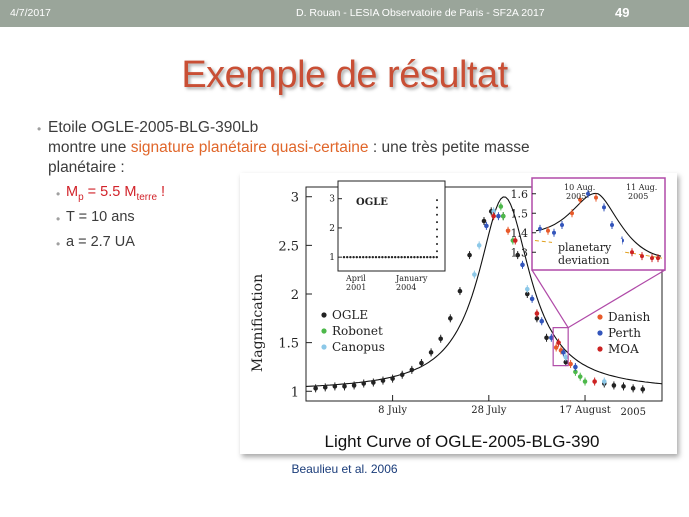  Describe the element at coordinates (585, 410) in the screenshot. I see `x-tick-label: 17 August` at that location.